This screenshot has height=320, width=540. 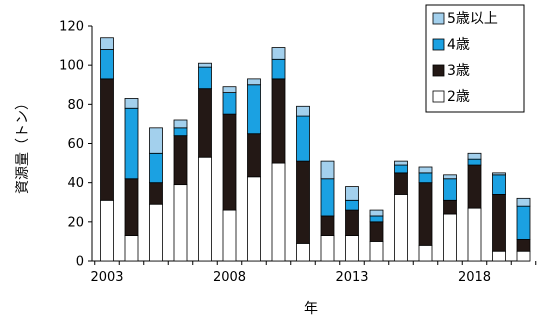 What do you see at coordinates (351, 277) in the screenshot?
I see `x-tick-label: 2013` at bounding box center [351, 277].